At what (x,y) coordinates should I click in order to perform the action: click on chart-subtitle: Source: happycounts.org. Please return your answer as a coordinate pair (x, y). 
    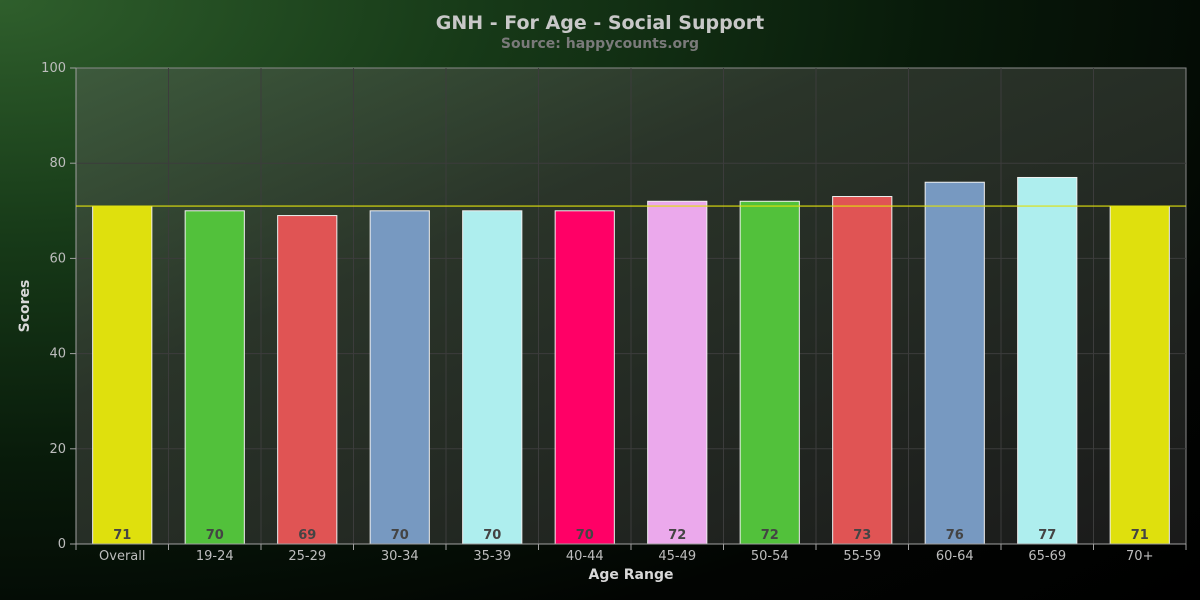
    Looking at the image, I should click on (600, 44).